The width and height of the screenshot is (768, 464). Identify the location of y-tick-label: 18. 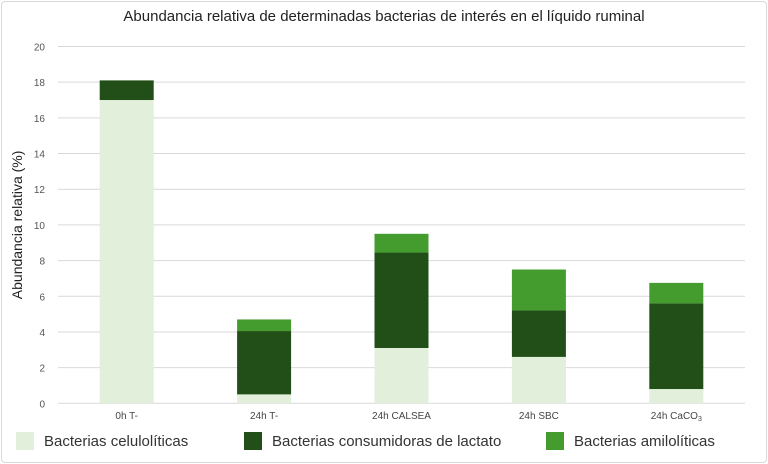
(40, 83).